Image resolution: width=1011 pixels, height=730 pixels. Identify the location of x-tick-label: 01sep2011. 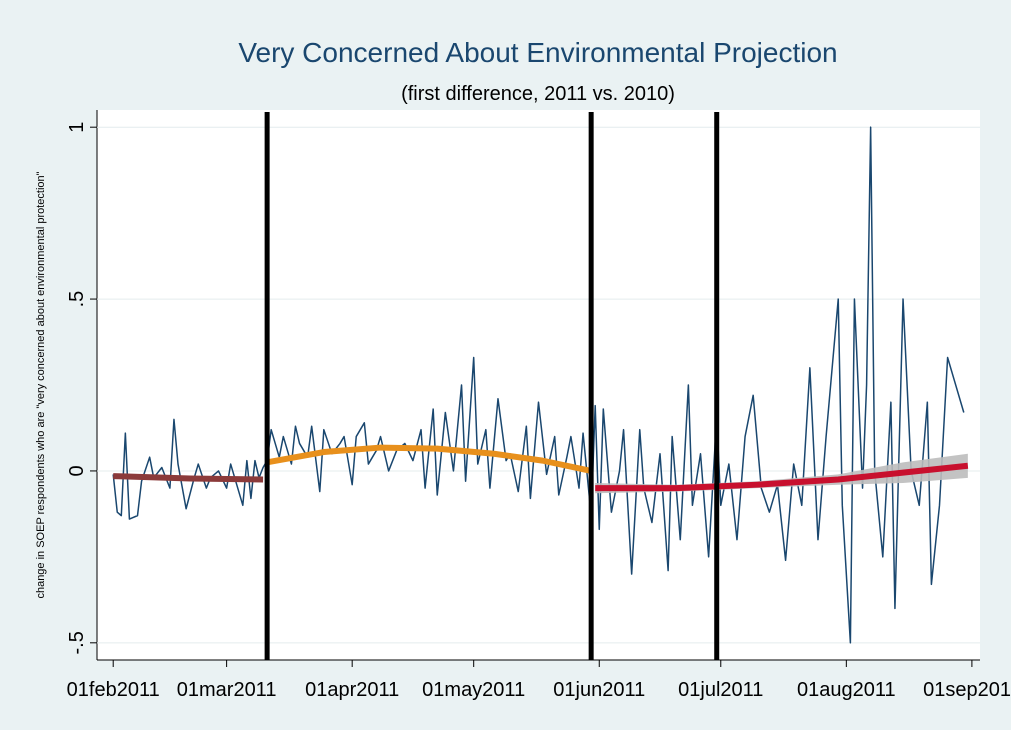
(967, 690).